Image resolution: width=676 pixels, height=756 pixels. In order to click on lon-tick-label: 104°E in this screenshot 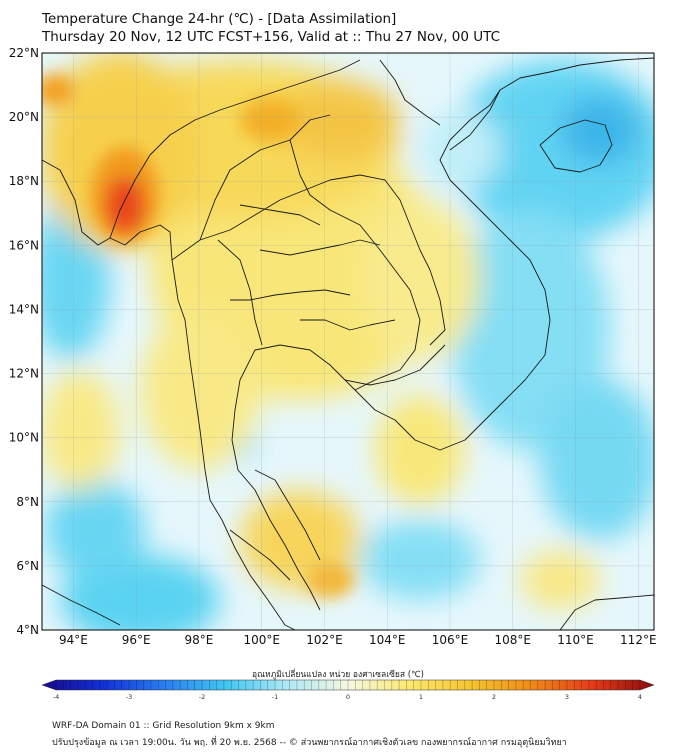, I will do `click(387, 640)`.